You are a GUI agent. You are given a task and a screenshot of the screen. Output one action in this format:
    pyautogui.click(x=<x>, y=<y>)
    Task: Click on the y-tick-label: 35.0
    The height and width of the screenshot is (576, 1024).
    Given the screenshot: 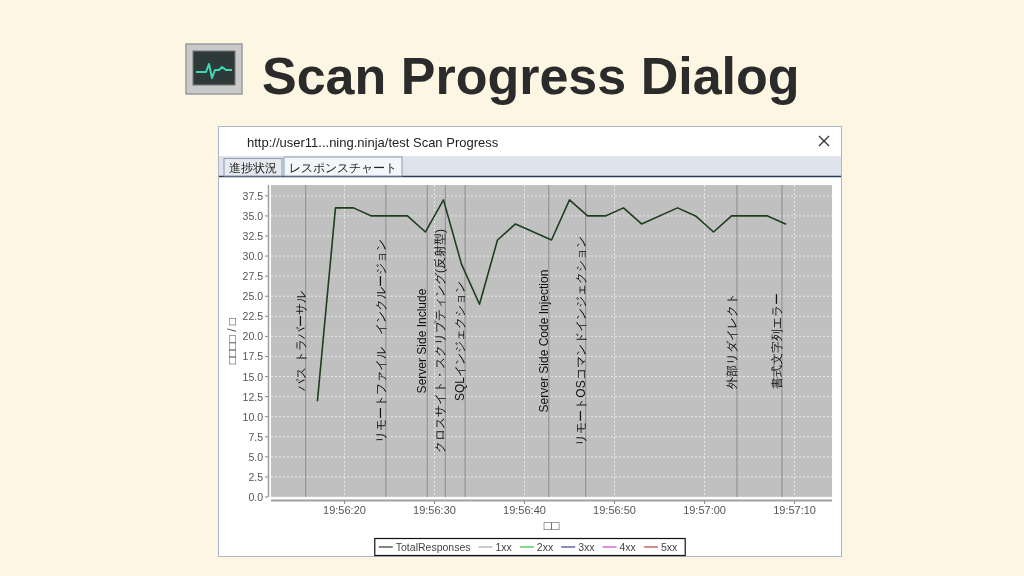 What is the action you would take?
    pyautogui.click(x=253, y=215)
    